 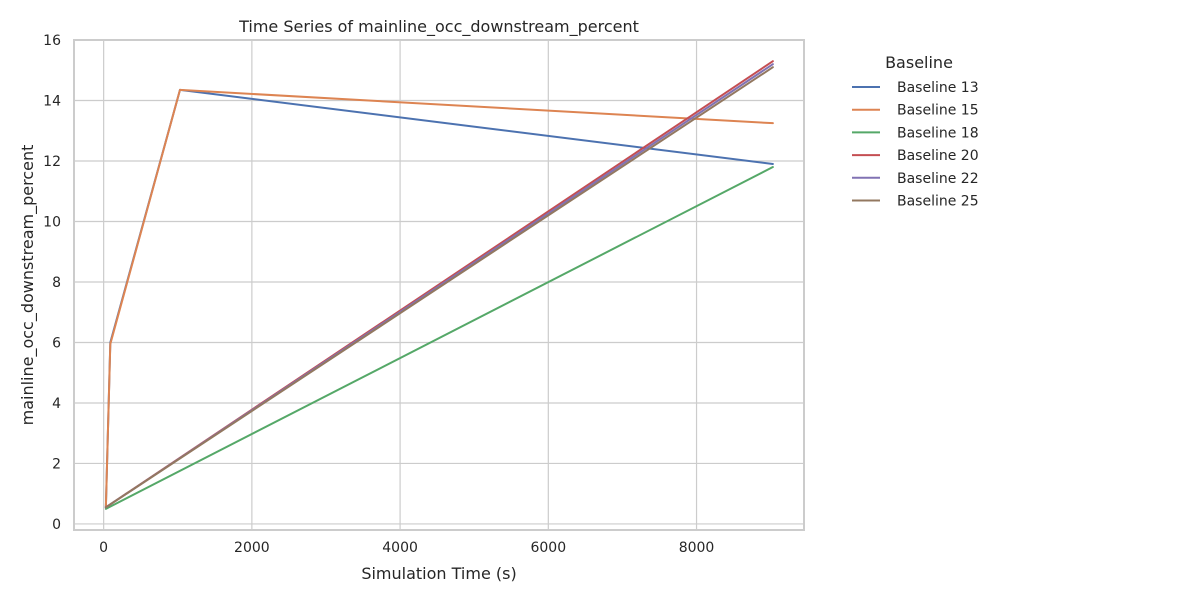 What do you see at coordinates (938, 179) in the screenshot?
I see `legend-label: Baseline 22` at bounding box center [938, 179].